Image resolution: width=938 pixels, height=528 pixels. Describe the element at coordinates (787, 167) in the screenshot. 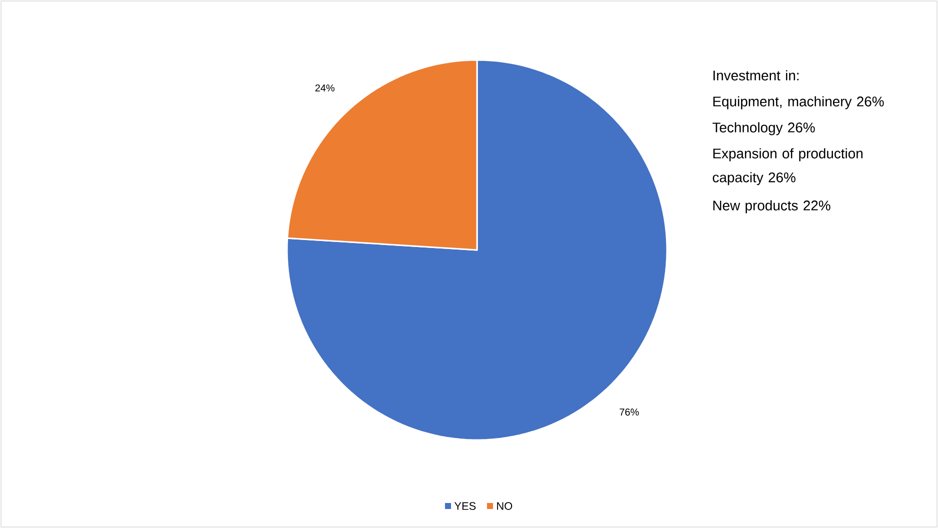

I see `text: Expansion of production capacity 26%` at that location.